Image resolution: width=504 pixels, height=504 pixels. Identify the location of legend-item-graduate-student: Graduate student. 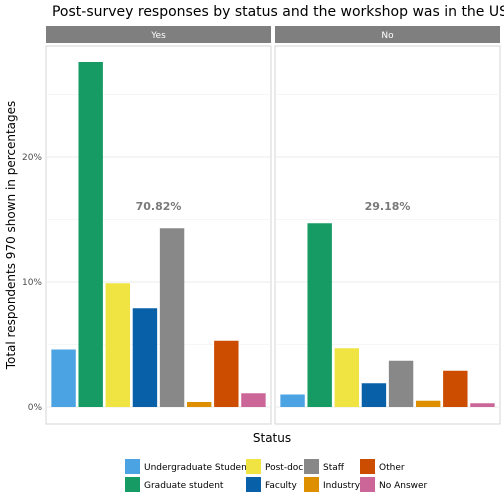
(174, 484).